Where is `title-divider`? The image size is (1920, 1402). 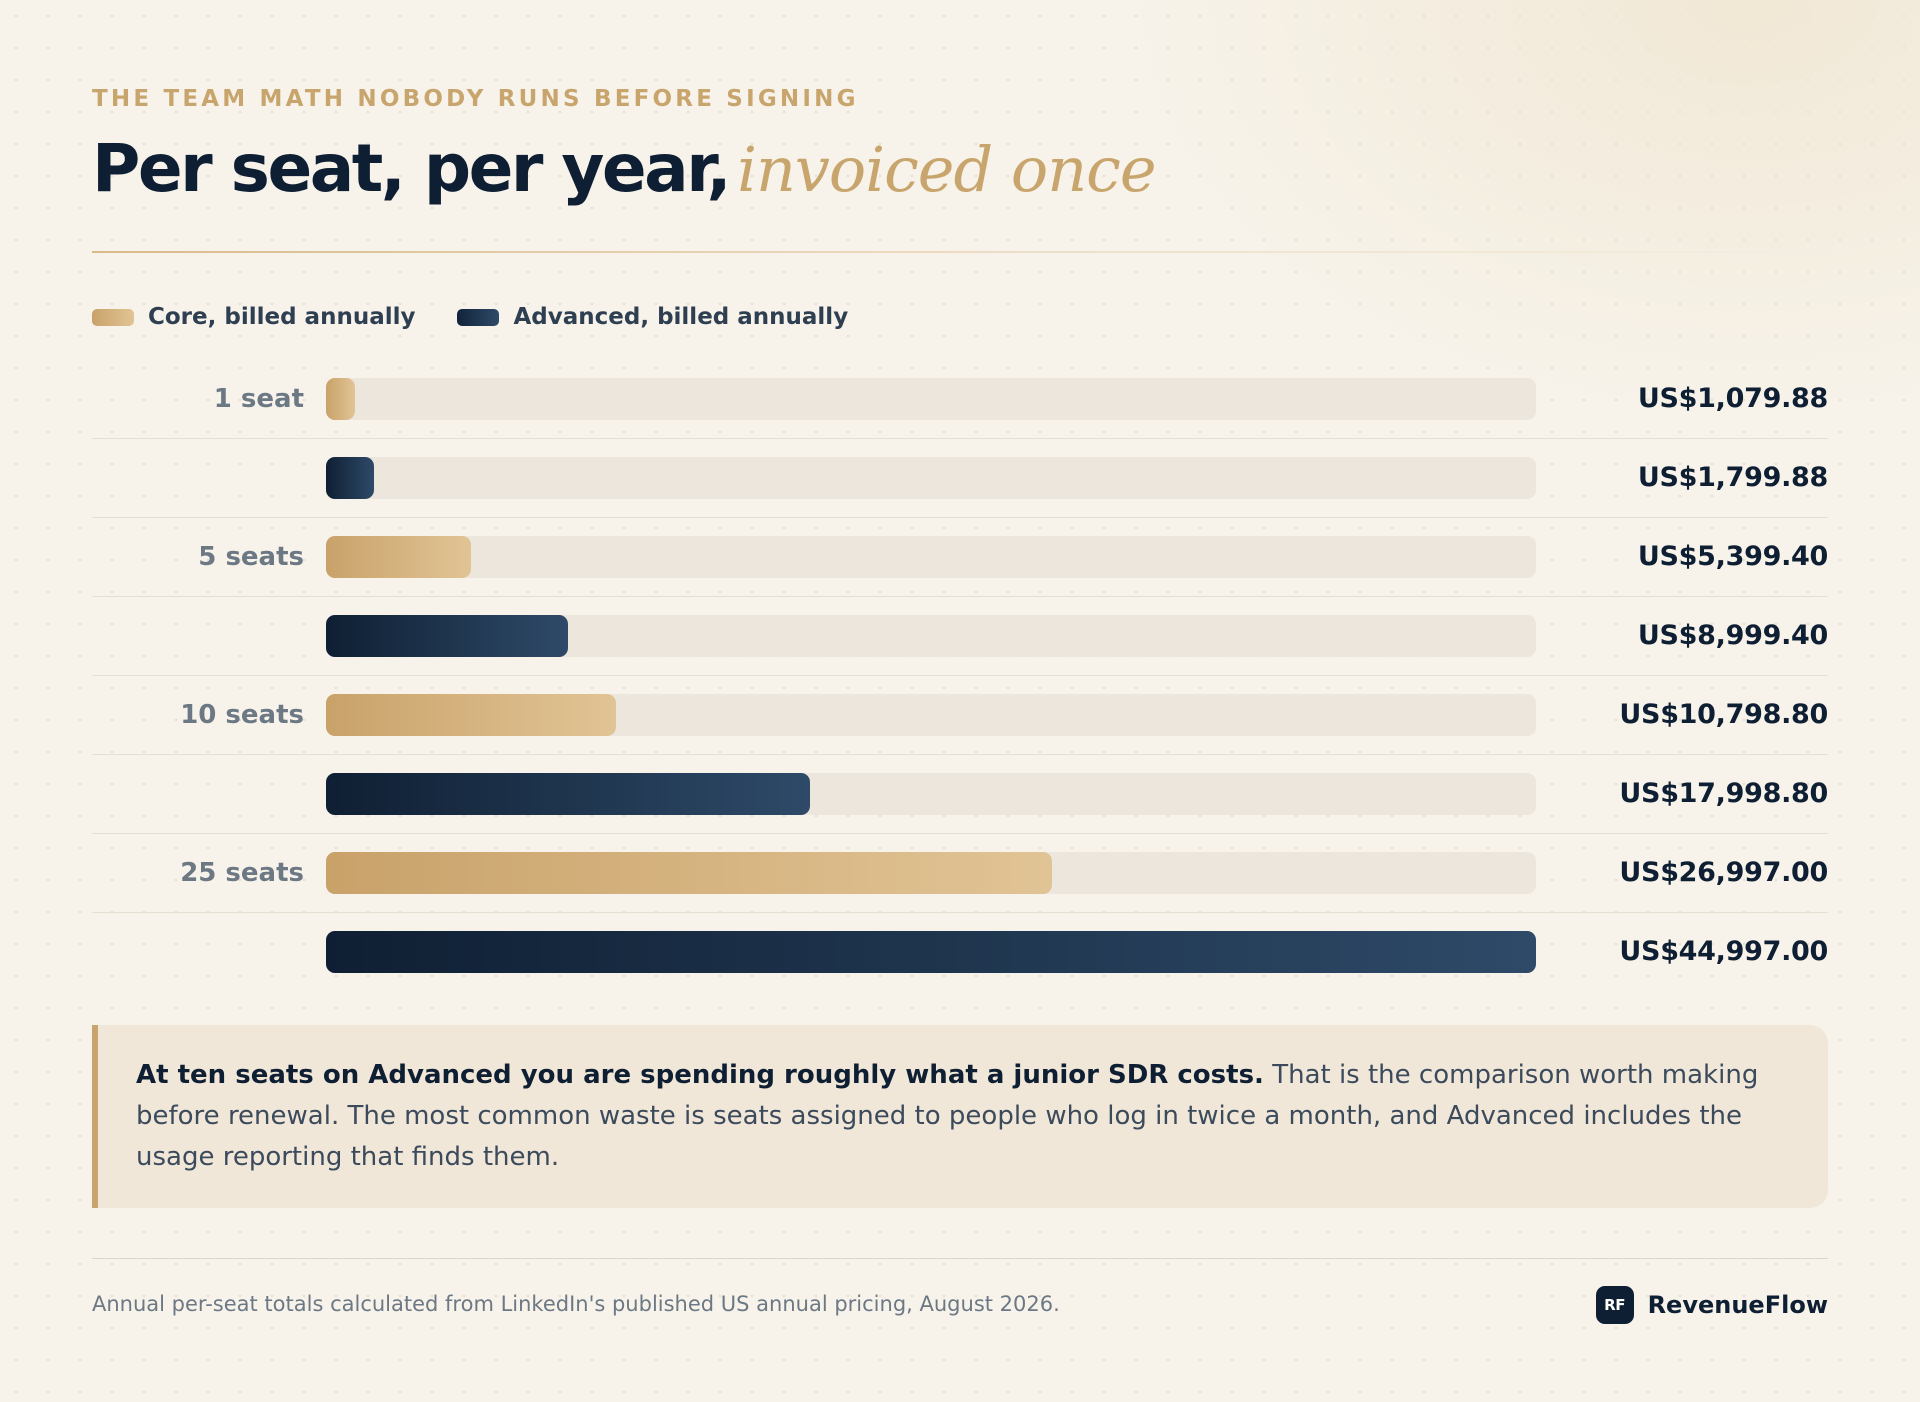
title-divider is located at coordinates (960, 252).